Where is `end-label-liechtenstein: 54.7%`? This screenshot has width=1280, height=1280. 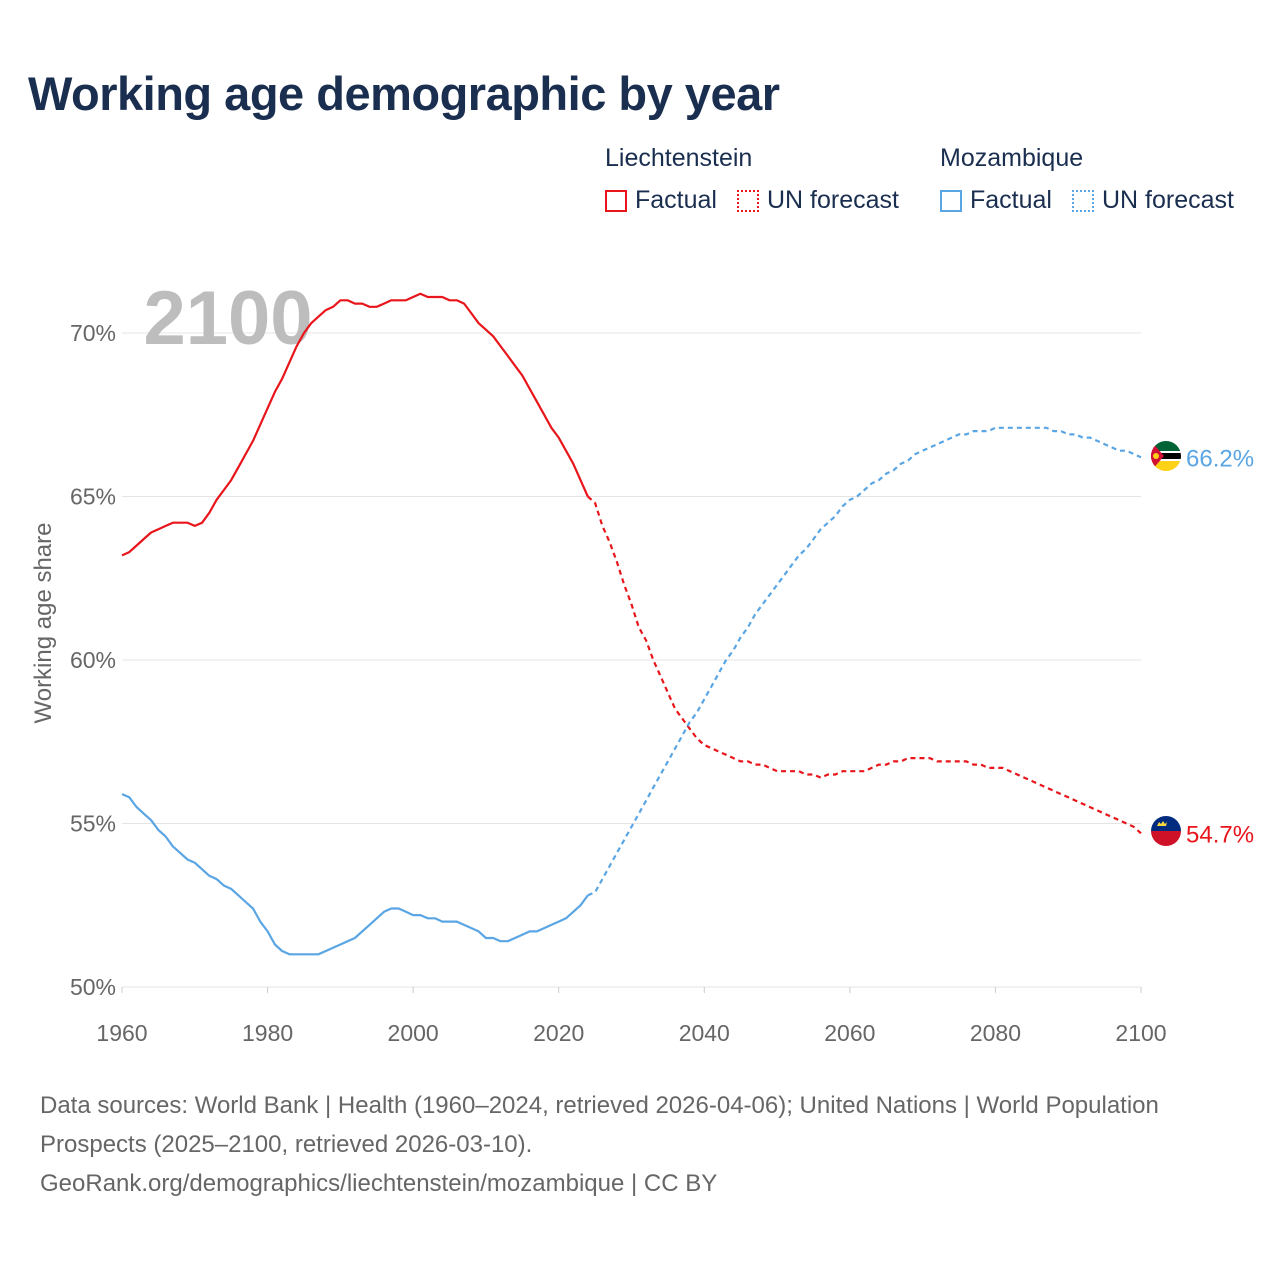
end-label-liechtenstein: 54.7% is located at coordinates (1220, 834).